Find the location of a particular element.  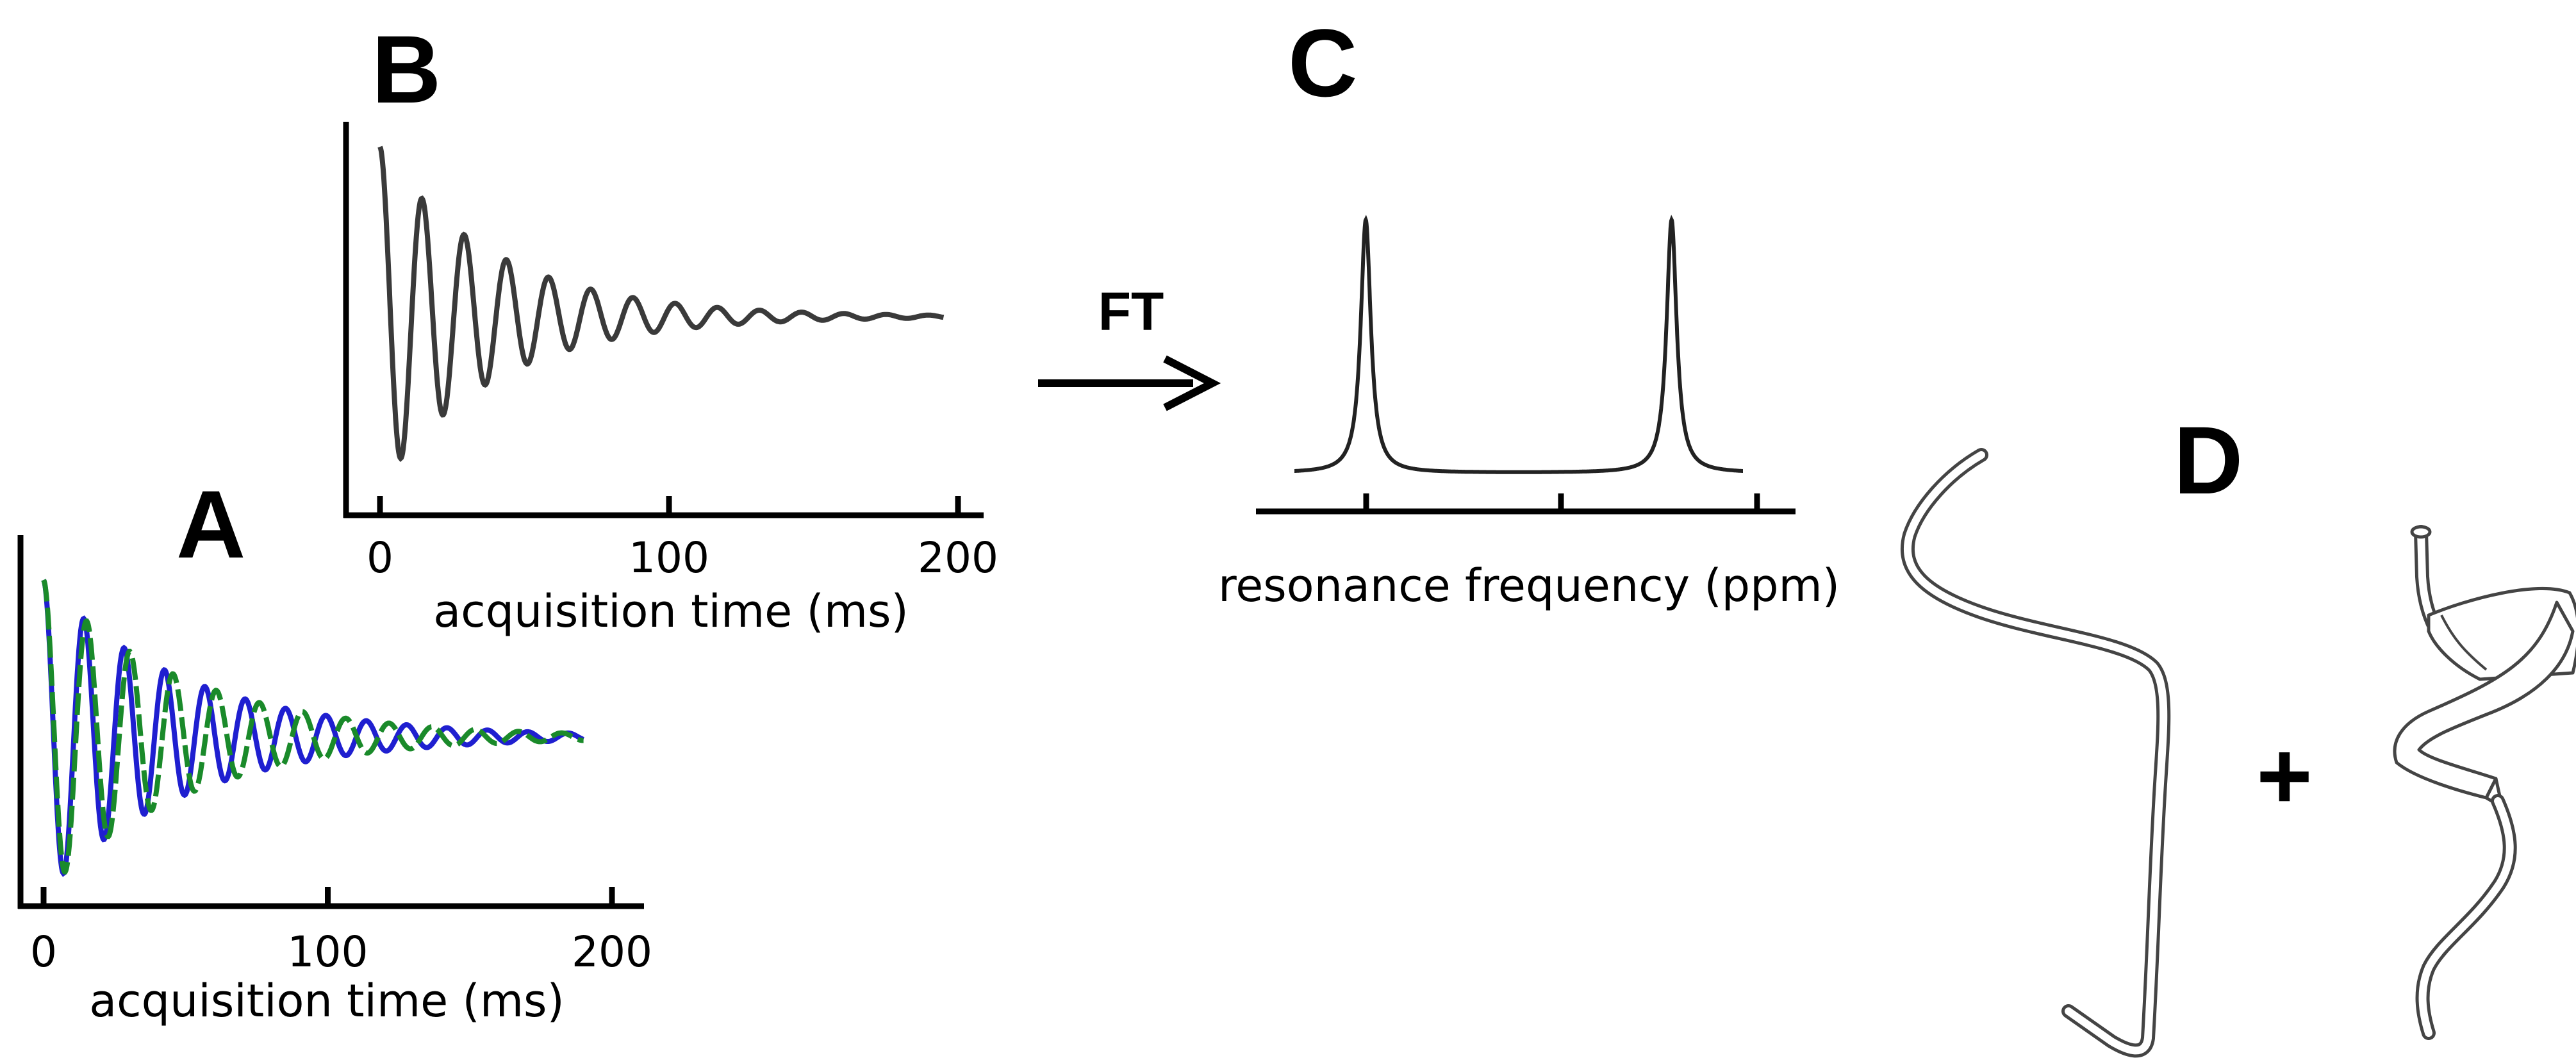

panel-a-fid-chart: A 0 100 200 acquisition time (ms) is located at coordinates (334, 748).